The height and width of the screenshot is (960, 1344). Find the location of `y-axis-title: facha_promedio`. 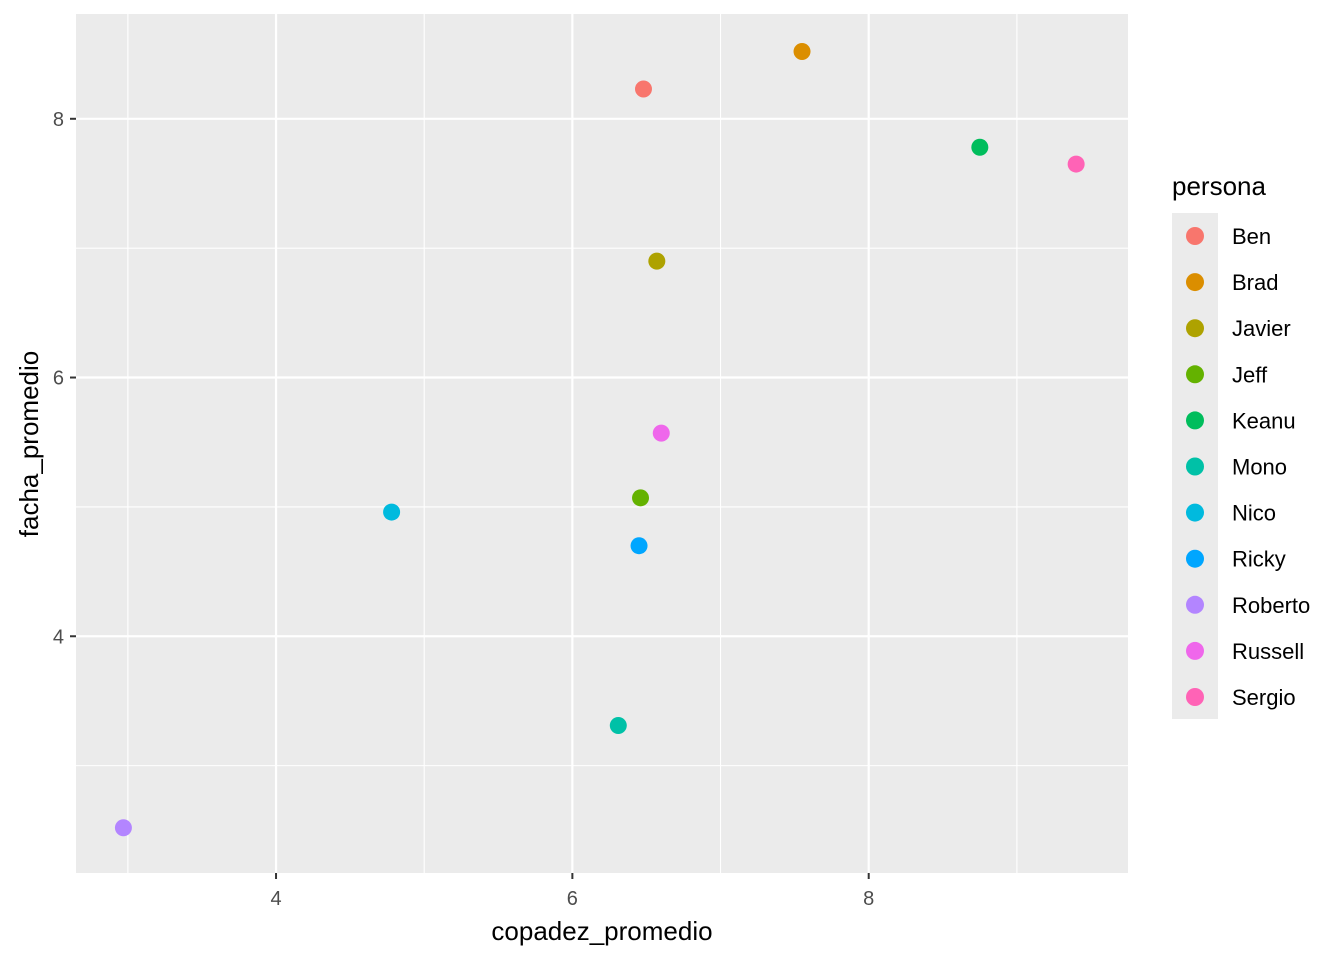

y-axis-title: facha_promedio is located at coordinates (29, 444).